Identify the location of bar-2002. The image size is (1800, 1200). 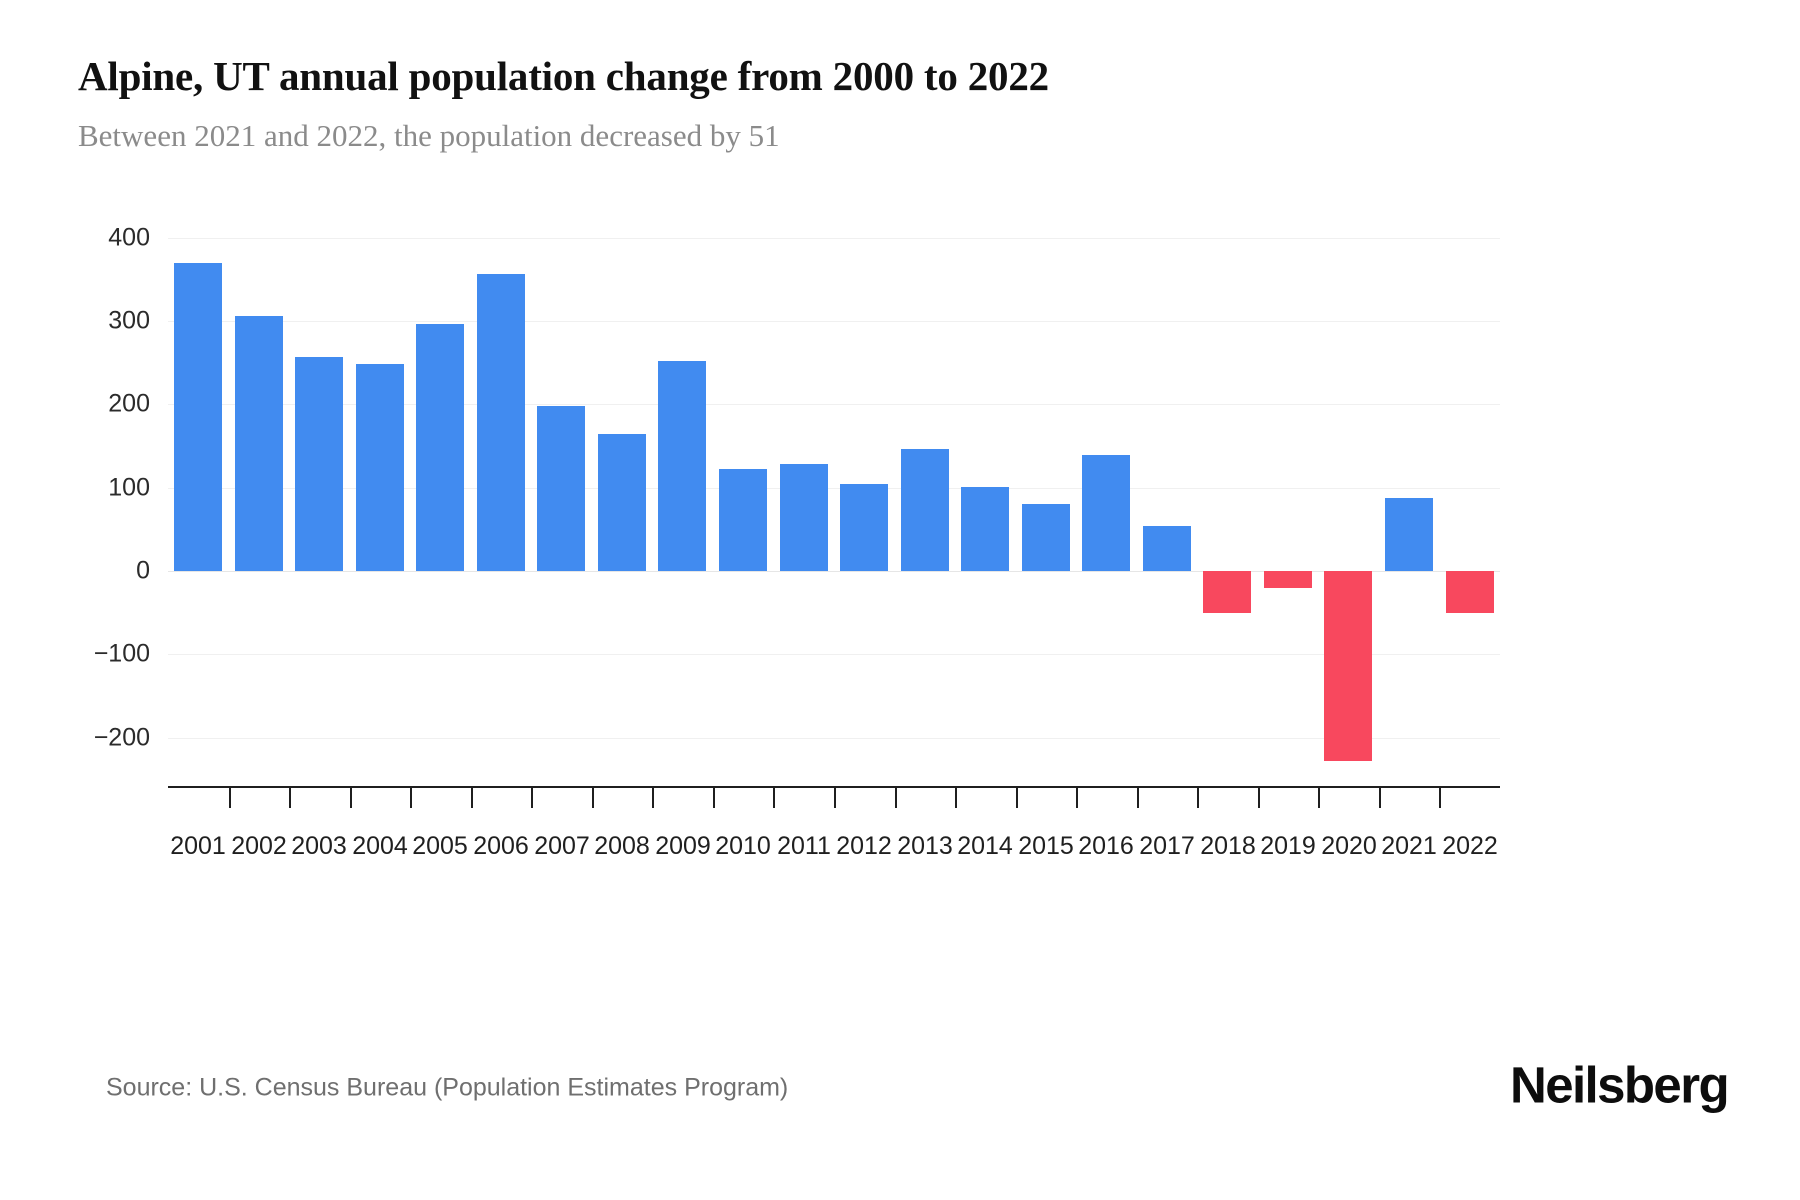
(259, 443).